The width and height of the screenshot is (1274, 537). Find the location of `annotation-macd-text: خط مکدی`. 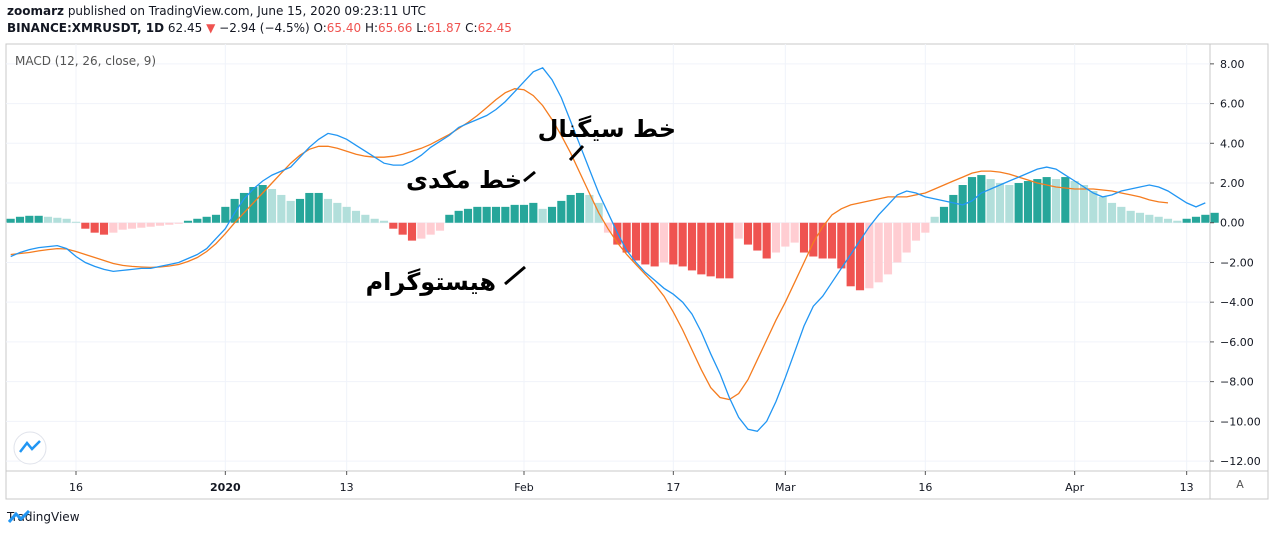

annotation-macd-text: خط مکدی is located at coordinates (464, 180).